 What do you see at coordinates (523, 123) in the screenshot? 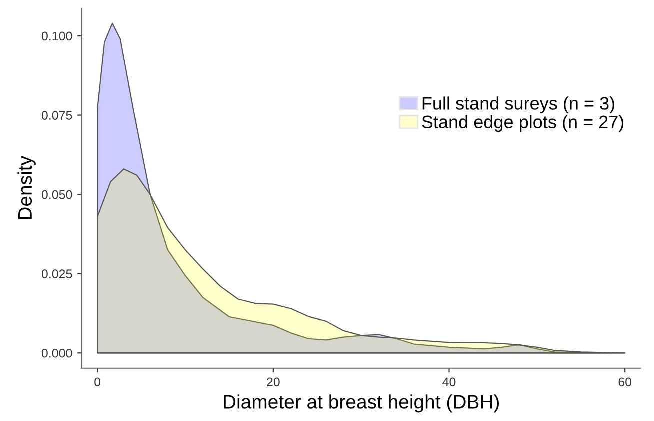
I see `legend-label: Stand edge plots (n = 27)` at bounding box center [523, 123].